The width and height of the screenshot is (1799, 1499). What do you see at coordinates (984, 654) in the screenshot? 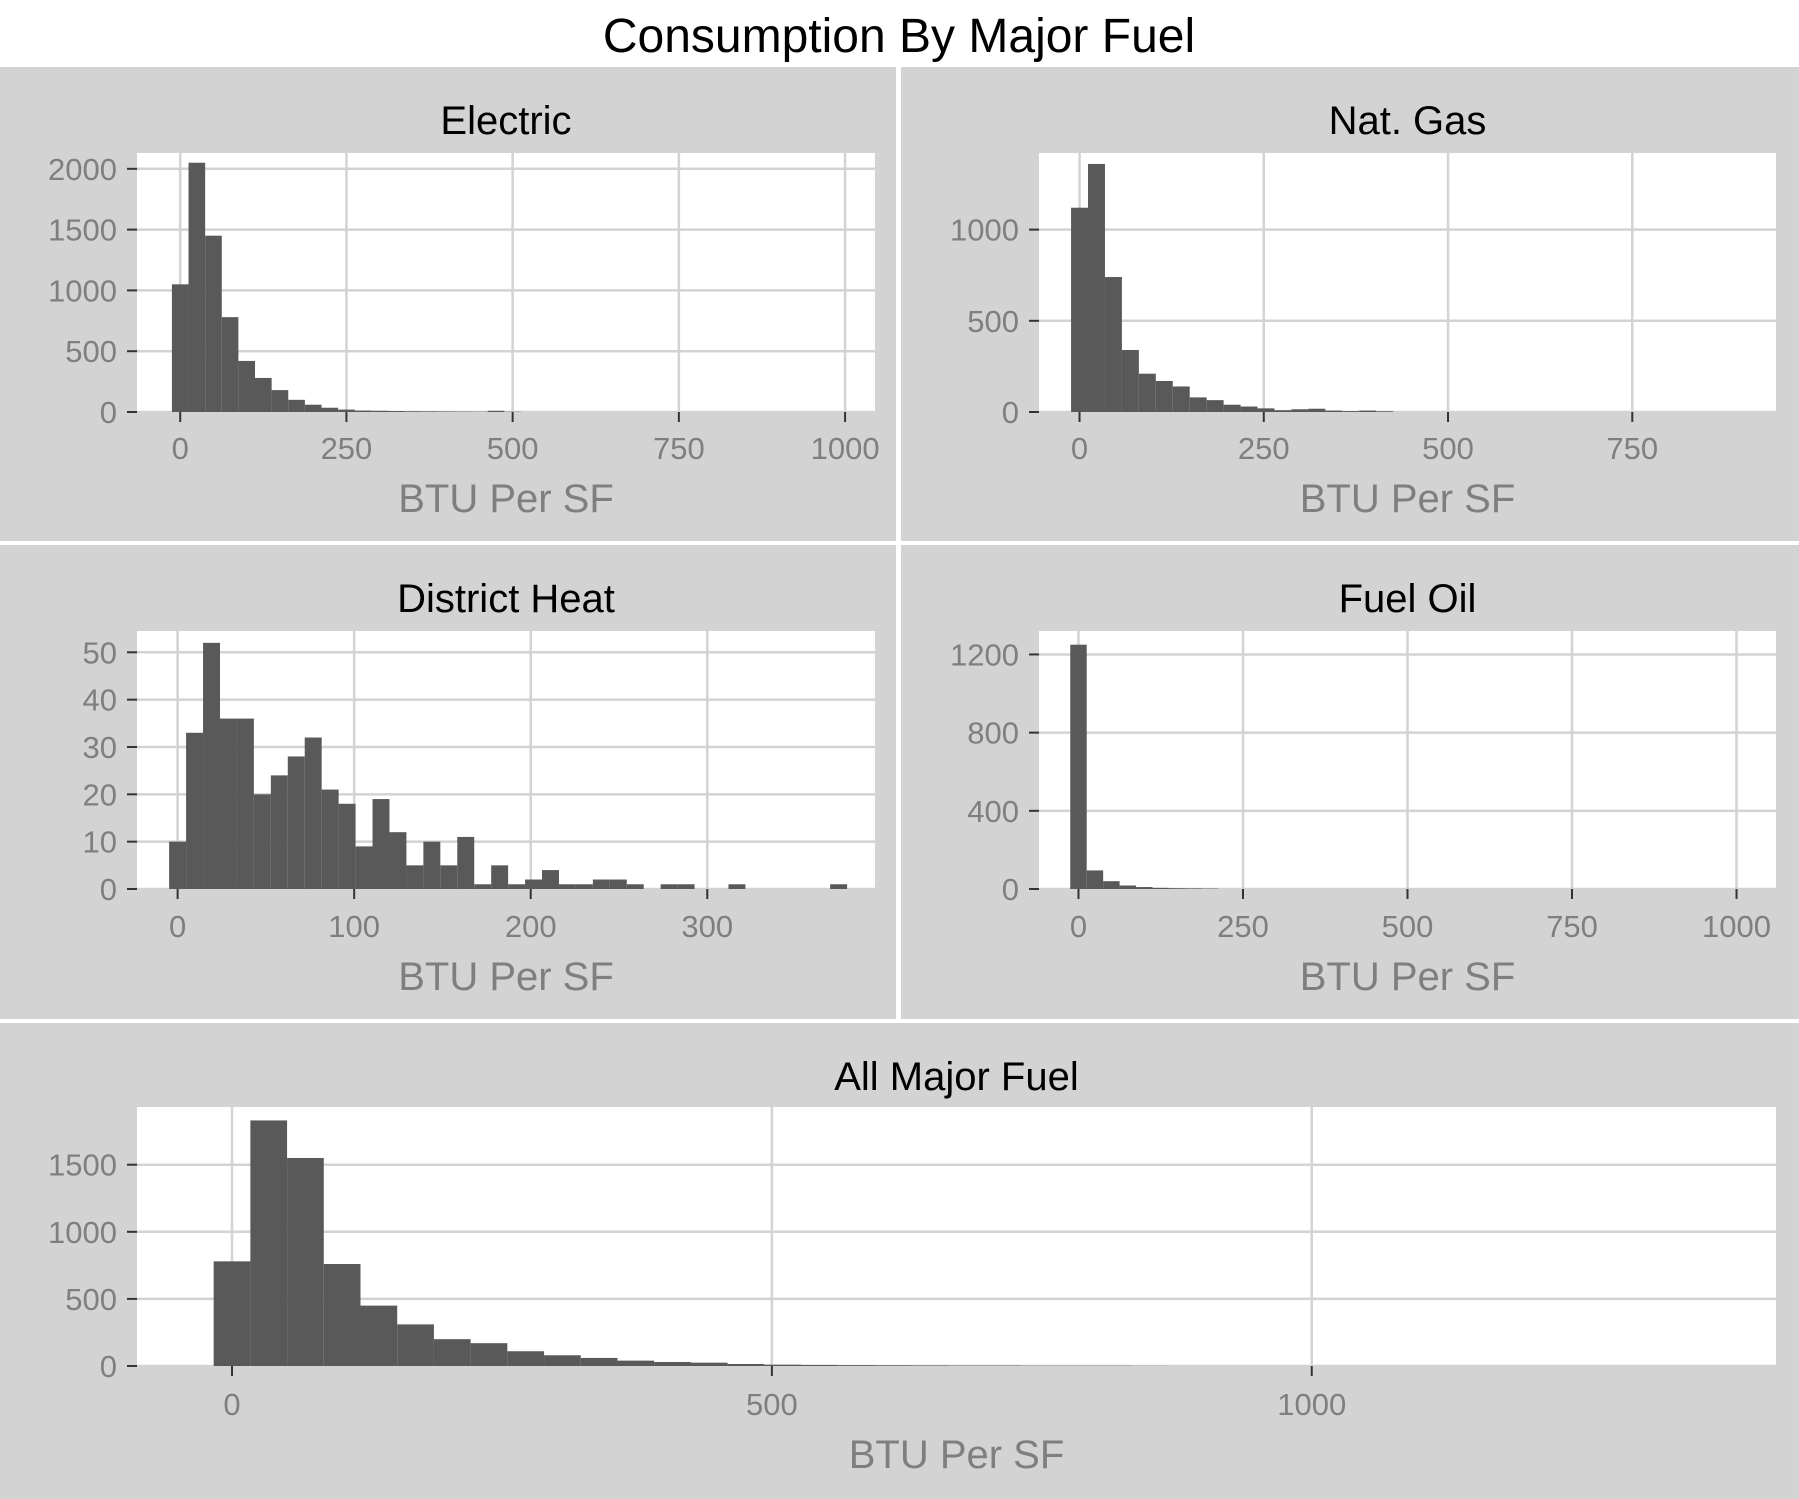
I see `y-tick-label: 1200` at bounding box center [984, 654].